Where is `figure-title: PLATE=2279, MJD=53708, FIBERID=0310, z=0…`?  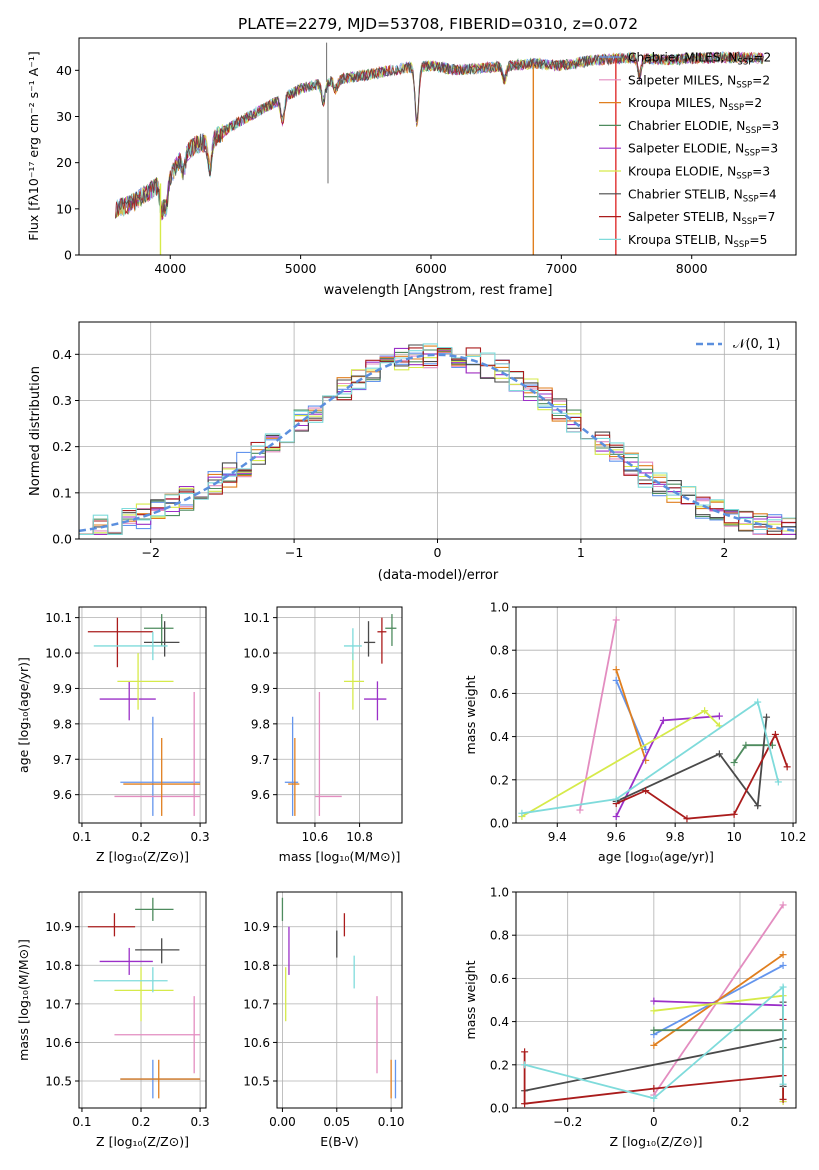 figure-title: PLATE=2279, MJD=53708, FIBERID=0310, z=0… is located at coordinates (438, 24).